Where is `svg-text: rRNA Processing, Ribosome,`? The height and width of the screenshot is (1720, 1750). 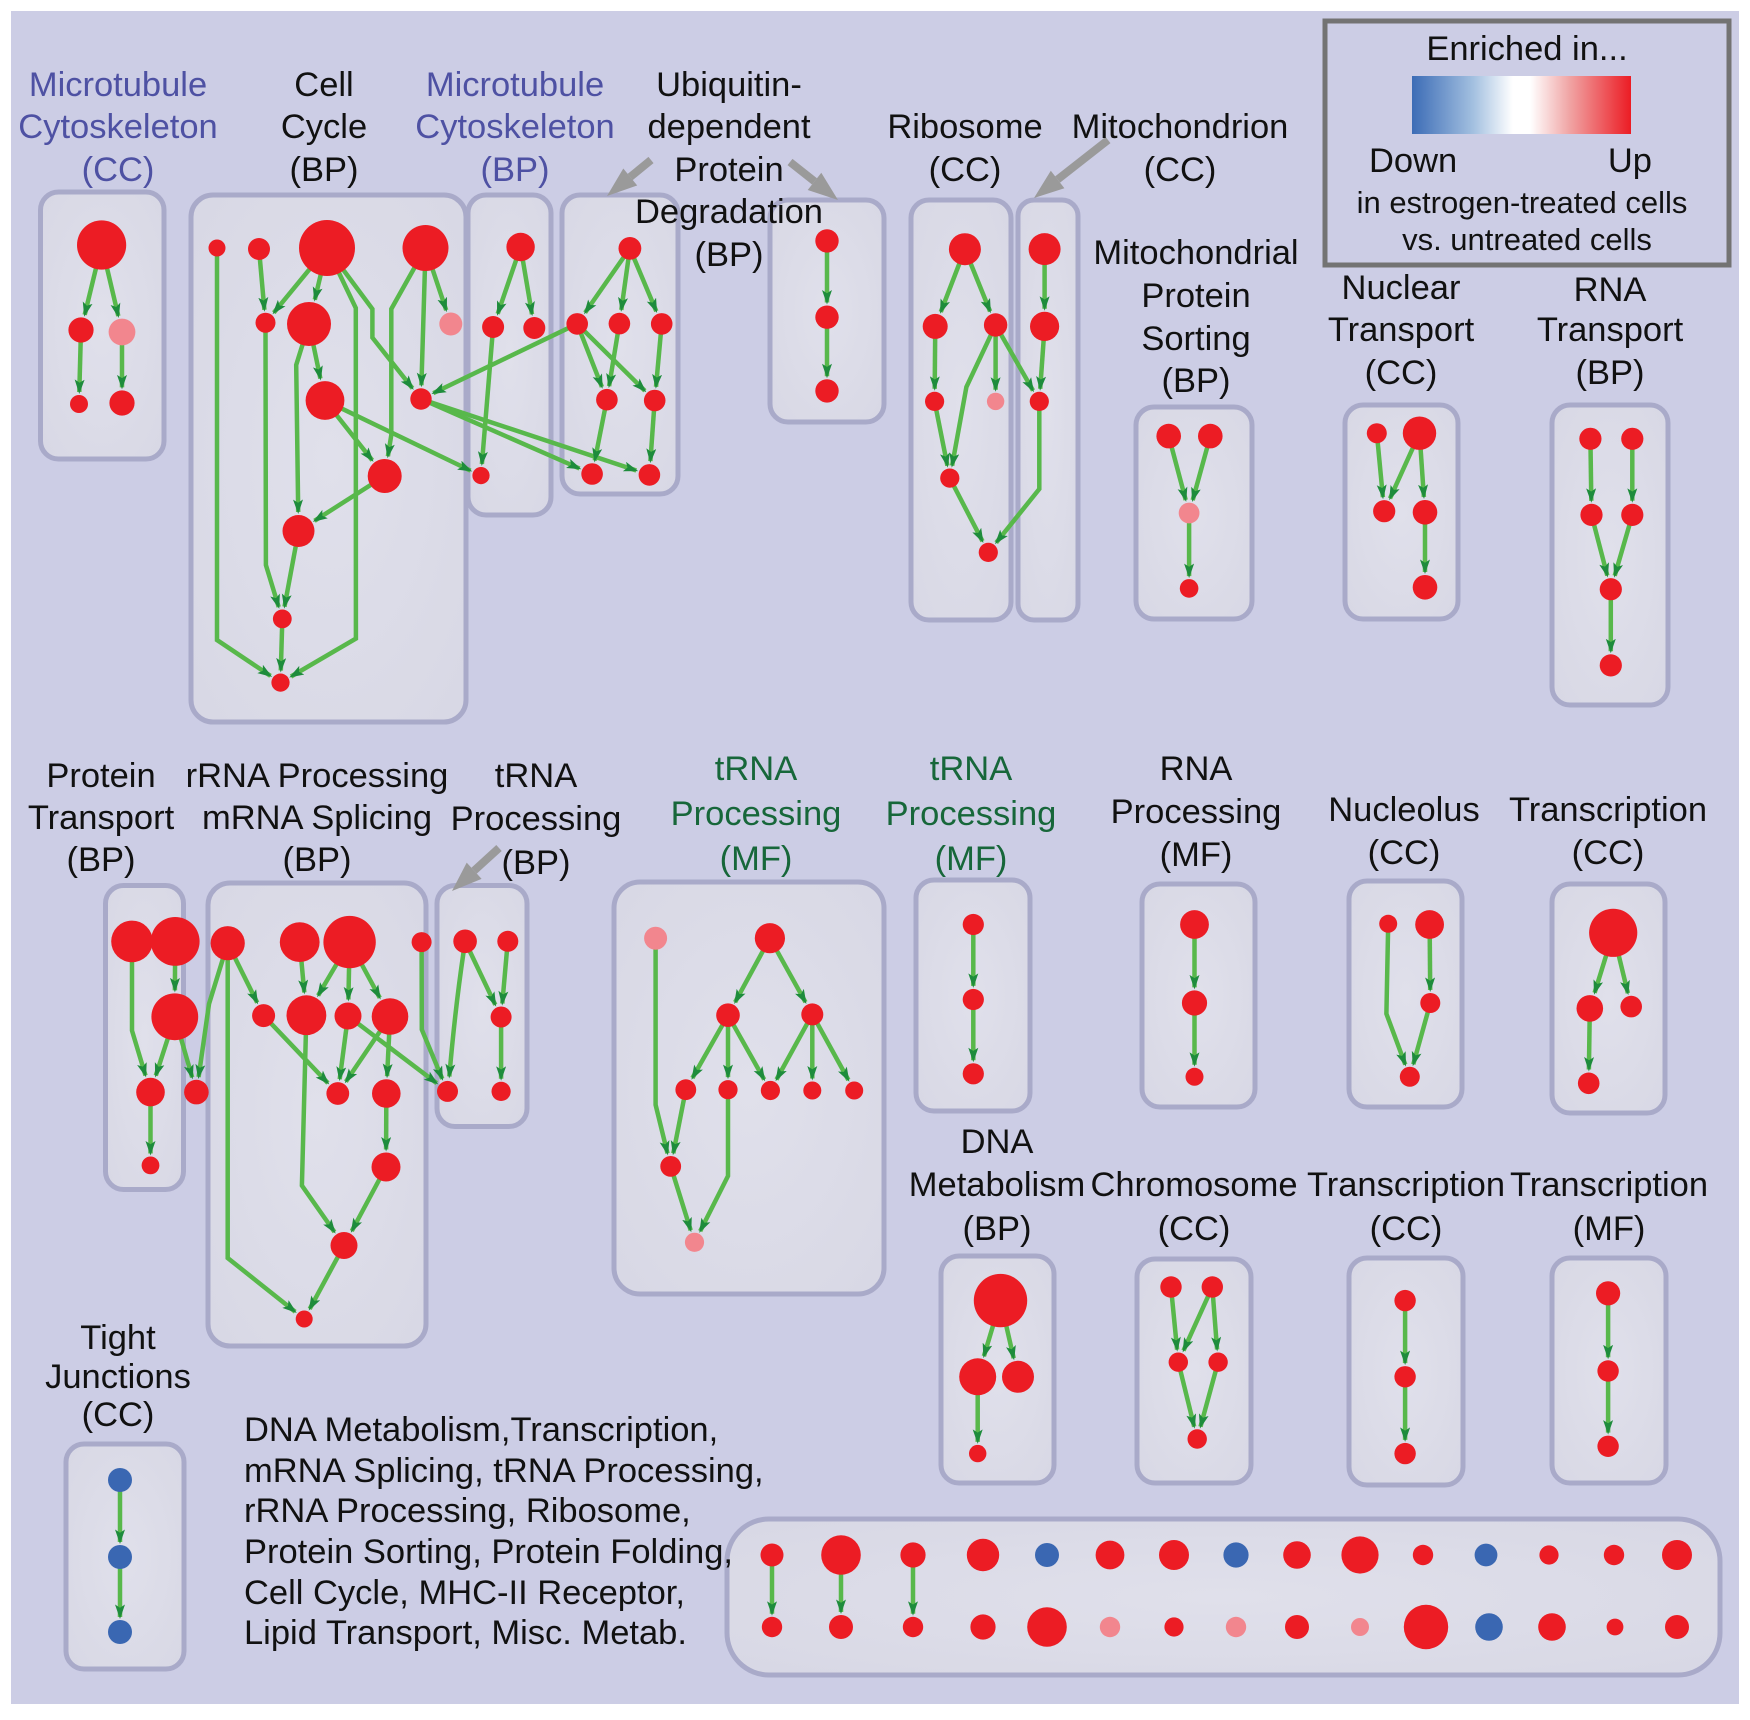 svg-text: rRNA Processing, Ribosome, is located at coordinates (467, 1511).